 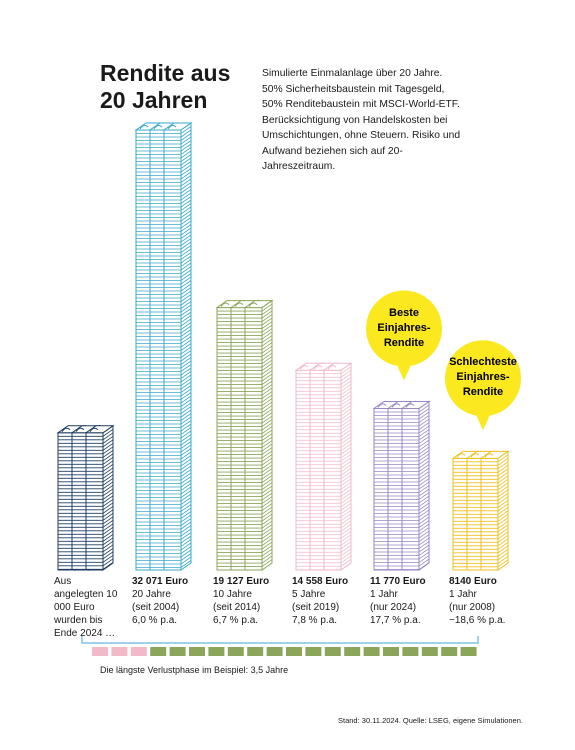 What do you see at coordinates (165, 86) in the screenshot?
I see `chart-title: Rendite aus 20 Jahren` at bounding box center [165, 86].